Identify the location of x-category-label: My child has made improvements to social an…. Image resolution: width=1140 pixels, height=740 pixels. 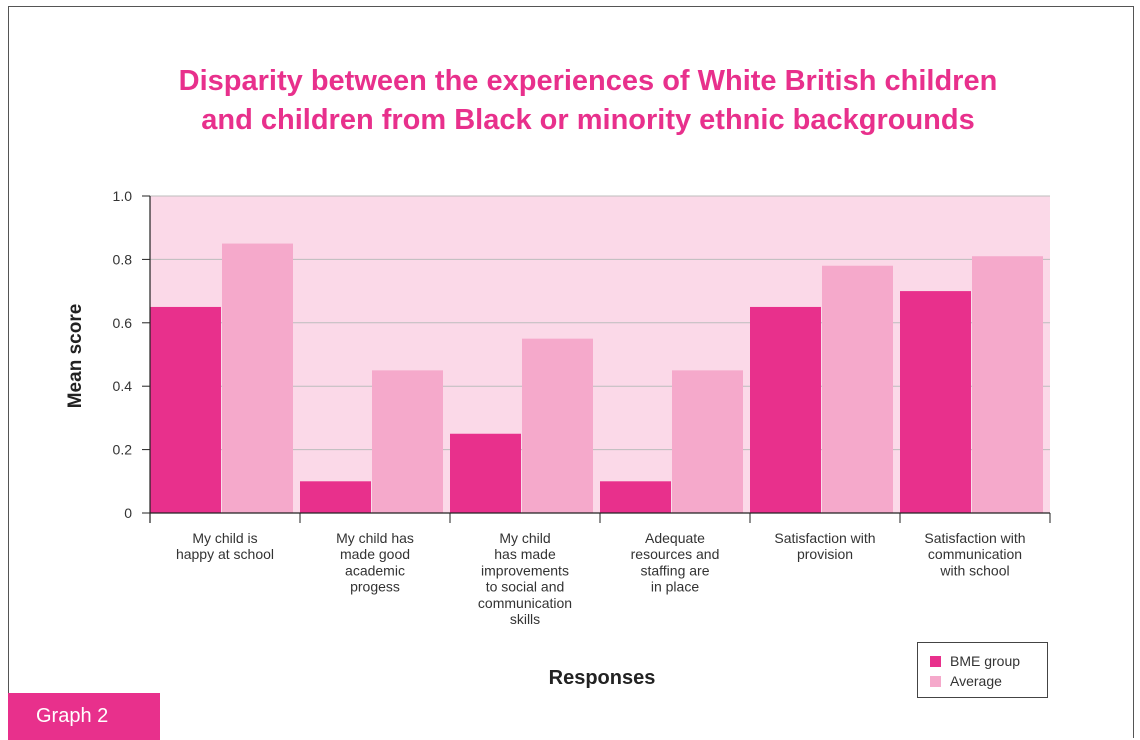
(525, 578).